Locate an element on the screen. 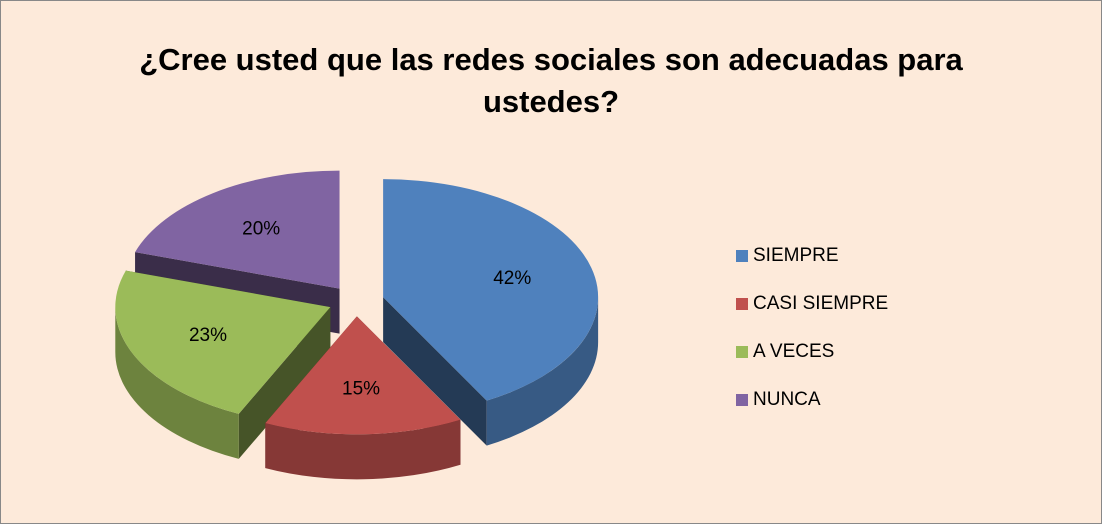 Image resolution: width=1102 pixels, height=524 pixels. slice-side is located at coordinates (435, 371).